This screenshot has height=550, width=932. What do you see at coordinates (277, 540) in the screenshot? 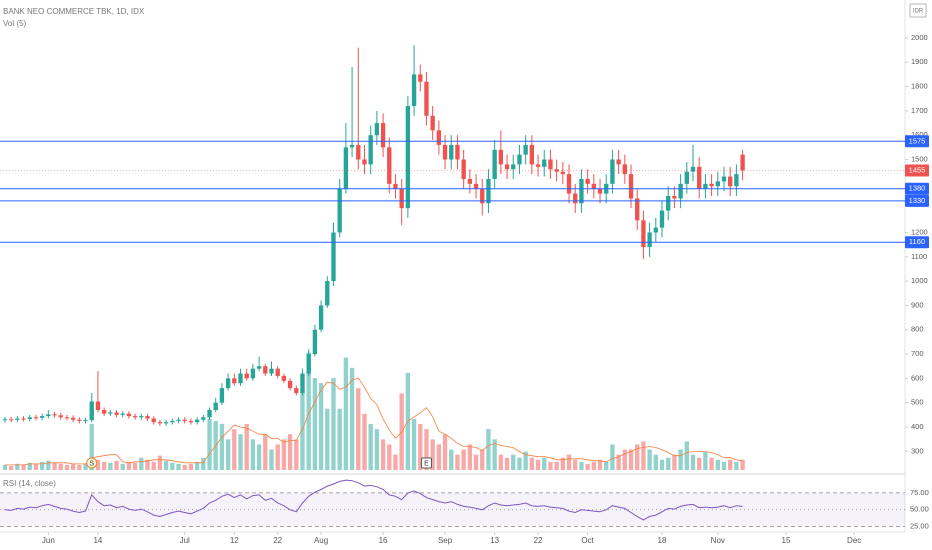
I see `x-tick-label: 22` at bounding box center [277, 540].